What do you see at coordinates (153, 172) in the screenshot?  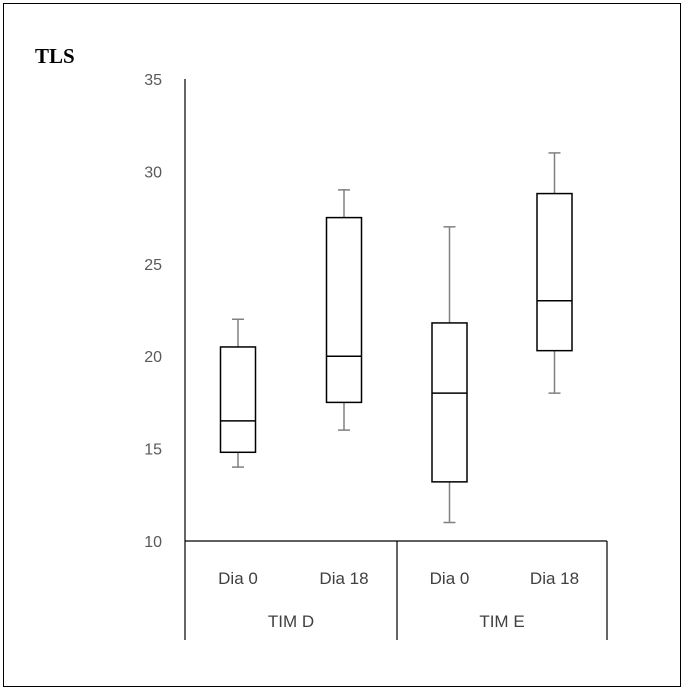 I see `y-tick-label: 30` at bounding box center [153, 172].